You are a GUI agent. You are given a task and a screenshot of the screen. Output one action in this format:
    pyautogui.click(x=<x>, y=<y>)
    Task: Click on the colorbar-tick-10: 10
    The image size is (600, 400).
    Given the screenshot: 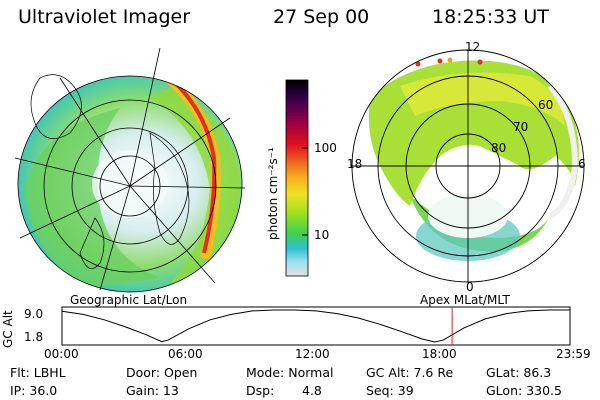 What is the action you would take?
    pyautogui.click(x=322, y=235)
    